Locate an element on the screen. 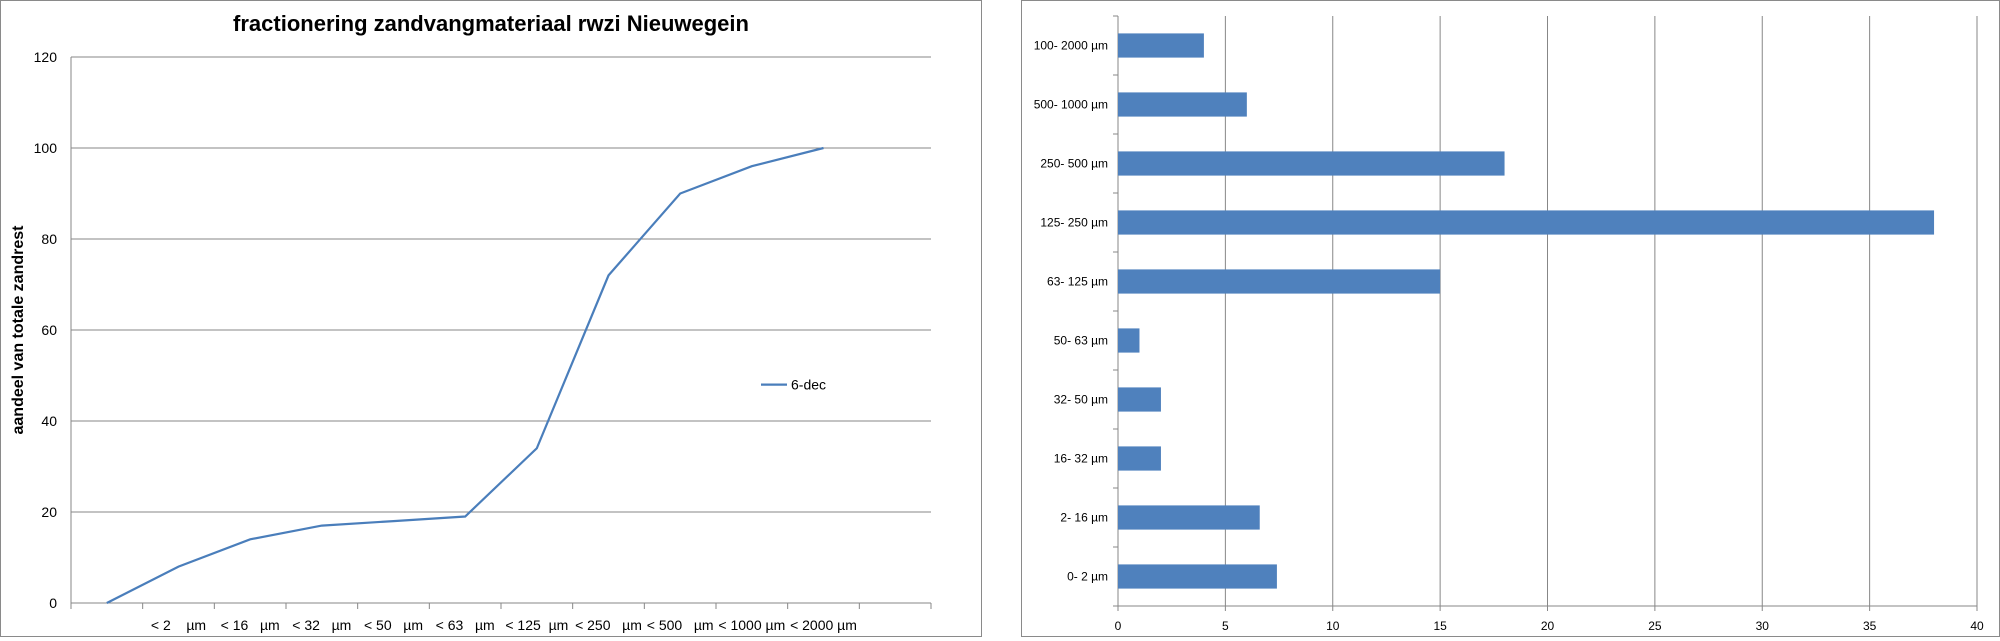  y-tick-label: 120 is located at coordinates (46, 57).